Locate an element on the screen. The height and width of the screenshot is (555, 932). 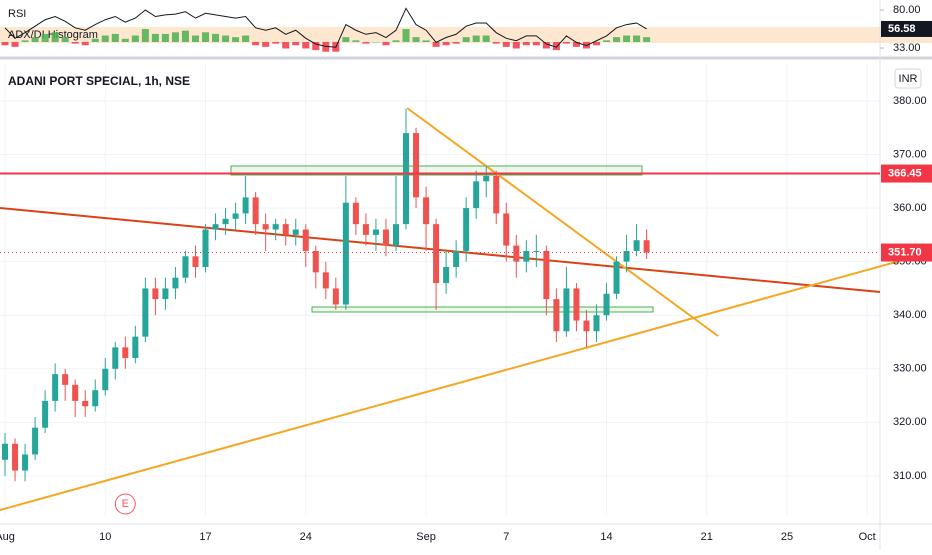
price-label: 366.45 is located at coordinates (905, 173).